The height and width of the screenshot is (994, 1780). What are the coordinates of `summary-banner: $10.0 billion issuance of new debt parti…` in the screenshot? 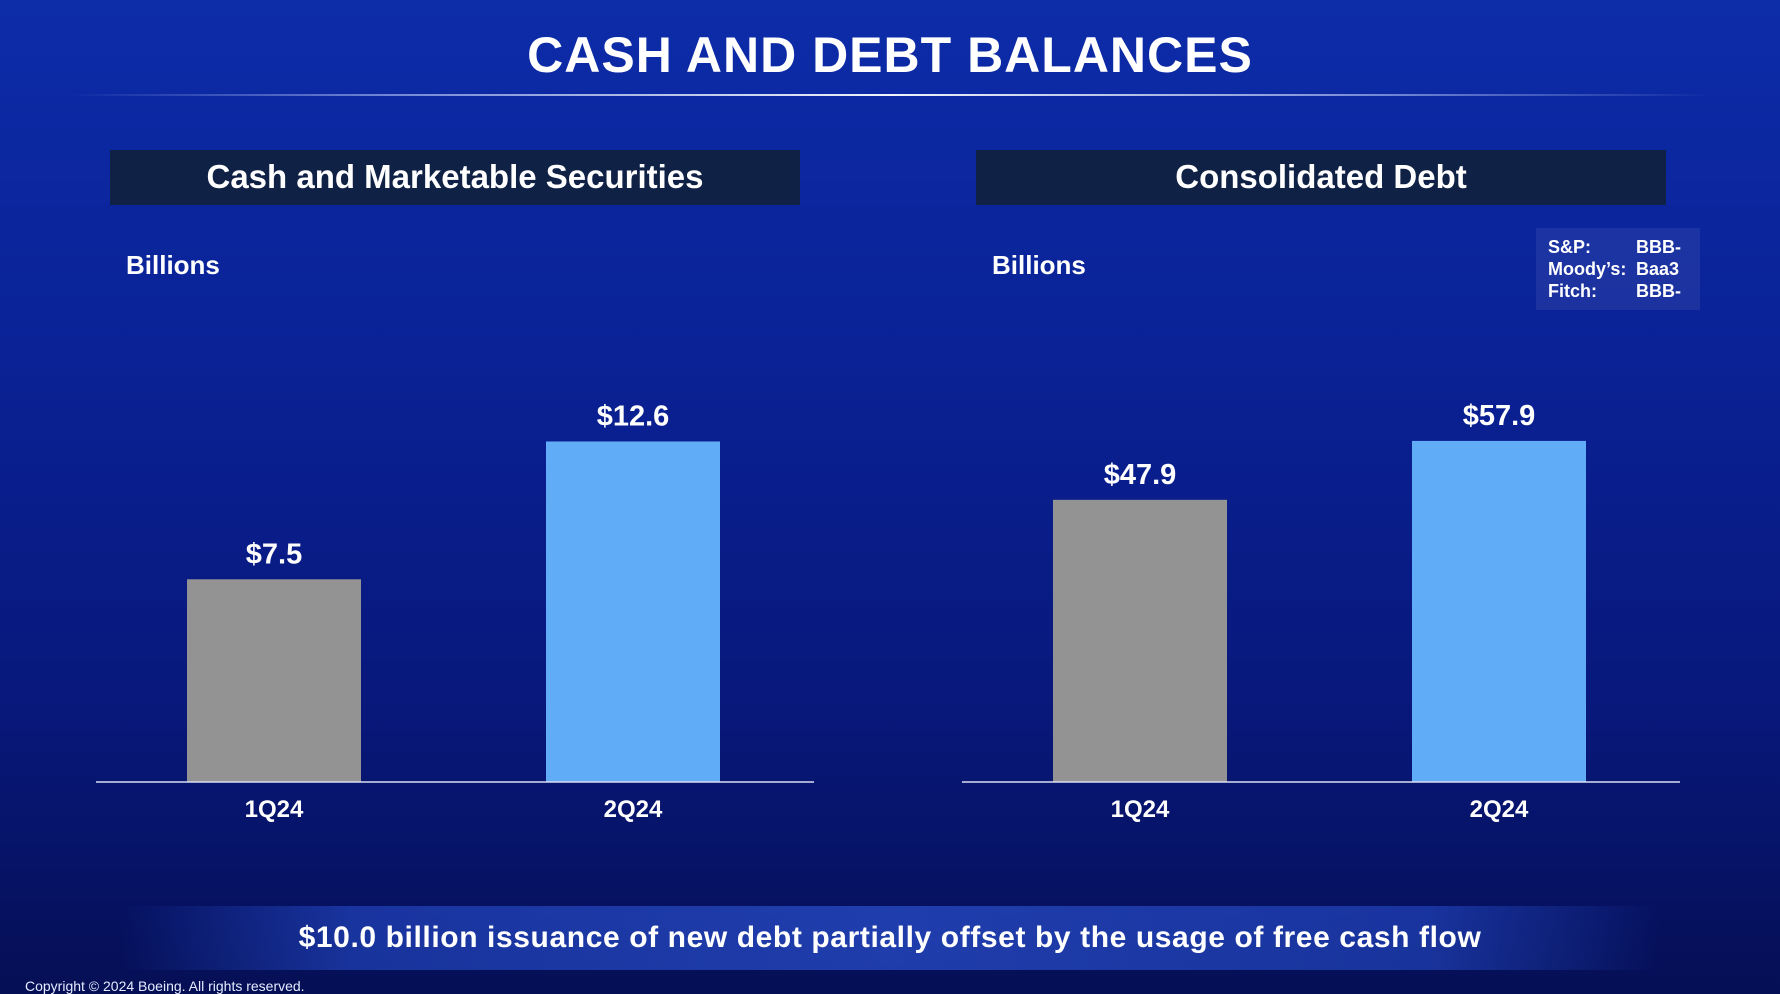 It's located at (890, 938).